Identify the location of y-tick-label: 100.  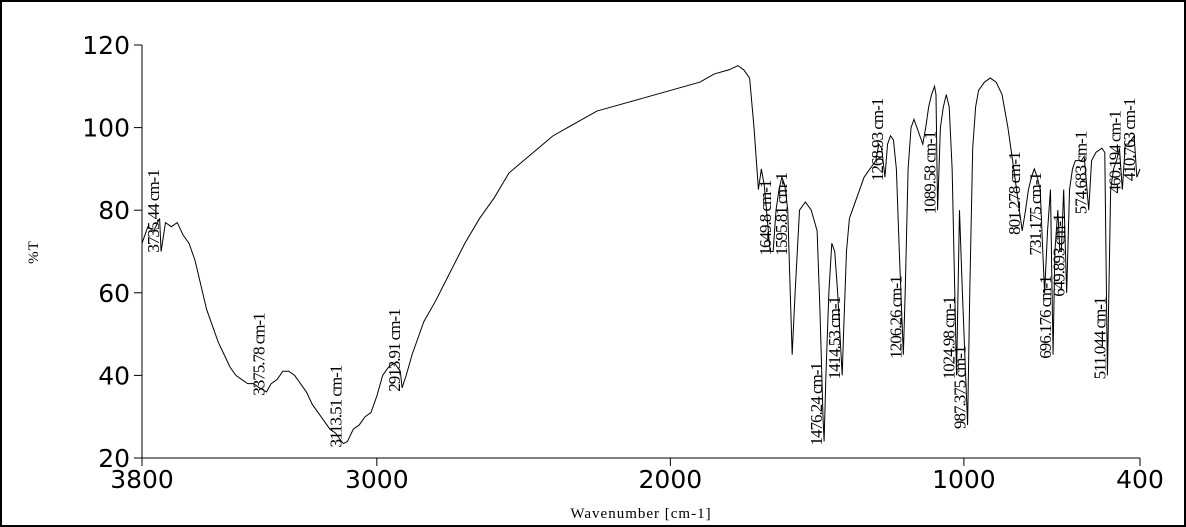
(106, 128).